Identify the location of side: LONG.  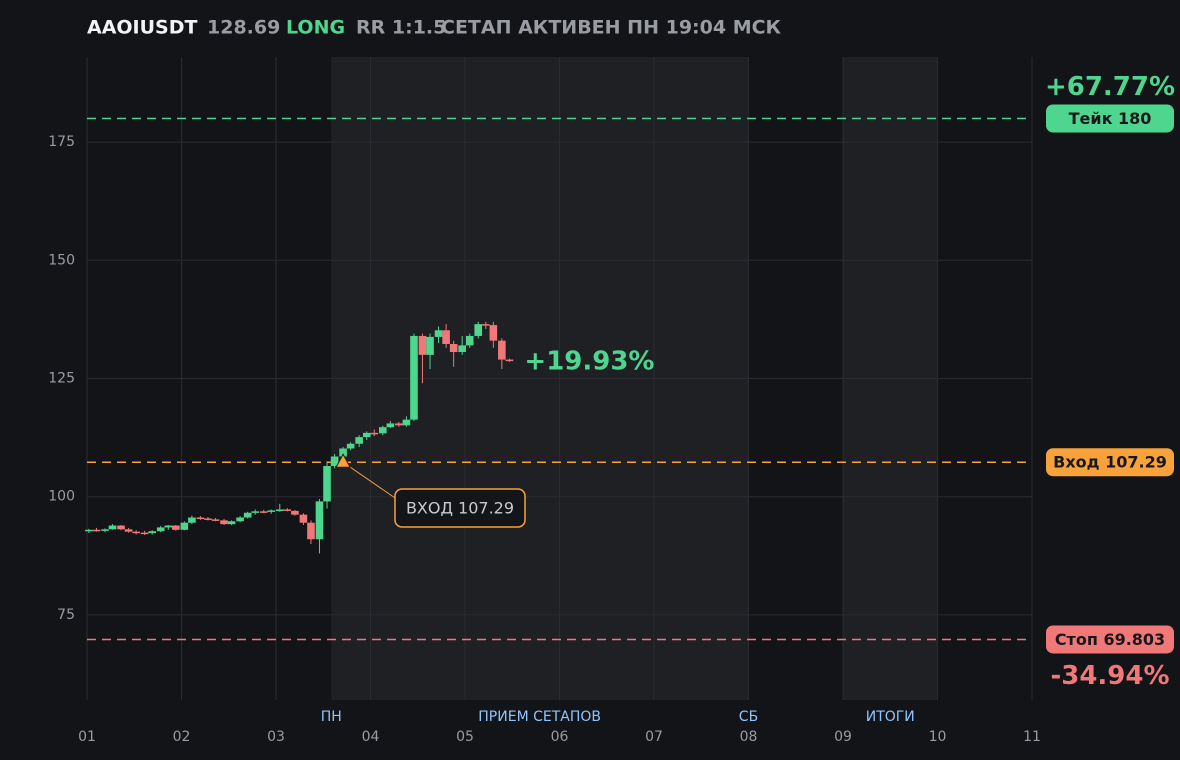
(315, 28).